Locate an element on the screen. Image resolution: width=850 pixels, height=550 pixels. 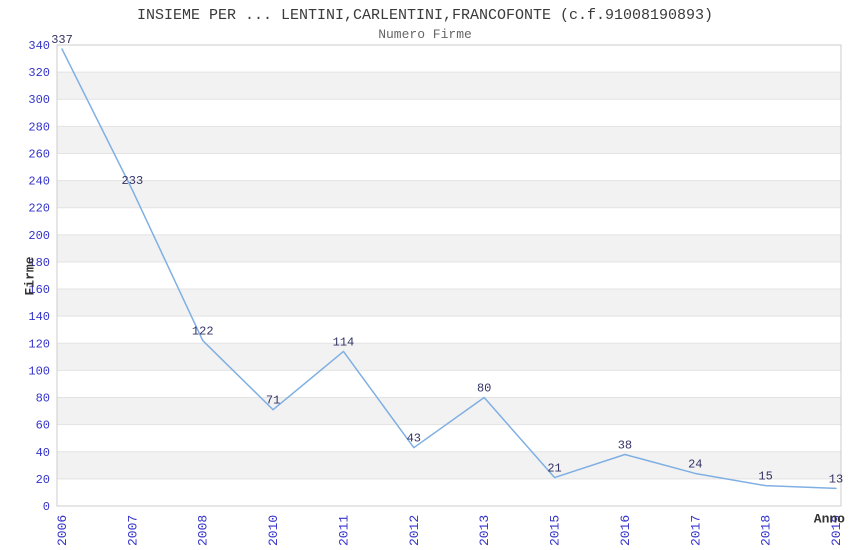
y-axis-tick-label: 240 is located at coordinates (39, 182).